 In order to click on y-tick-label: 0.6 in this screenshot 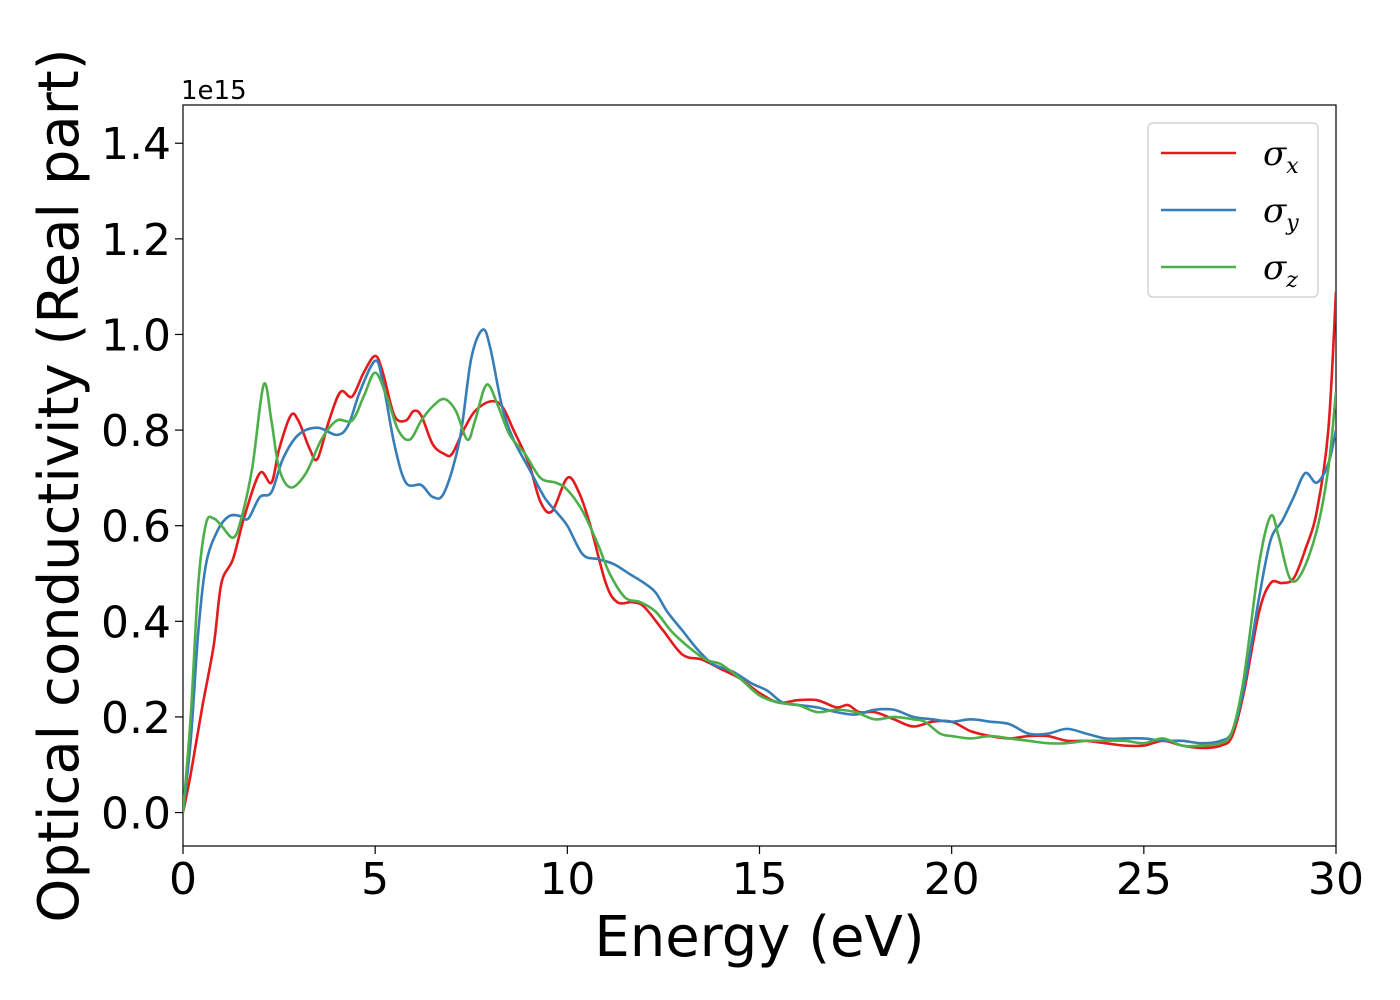, I will do `click(136, 527)`.